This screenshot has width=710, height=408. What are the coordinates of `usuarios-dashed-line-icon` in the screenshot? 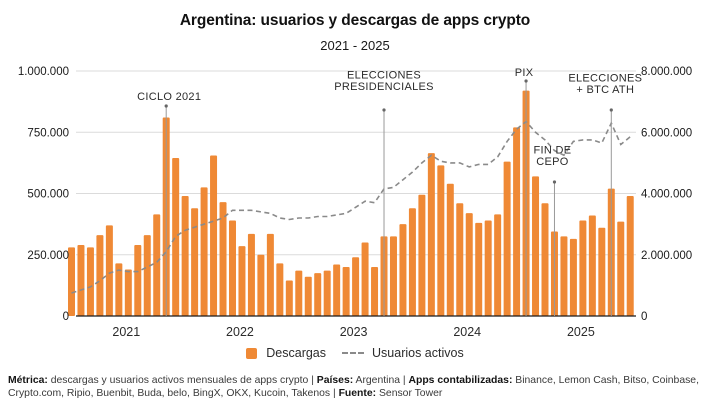 It's located at (353, 353).